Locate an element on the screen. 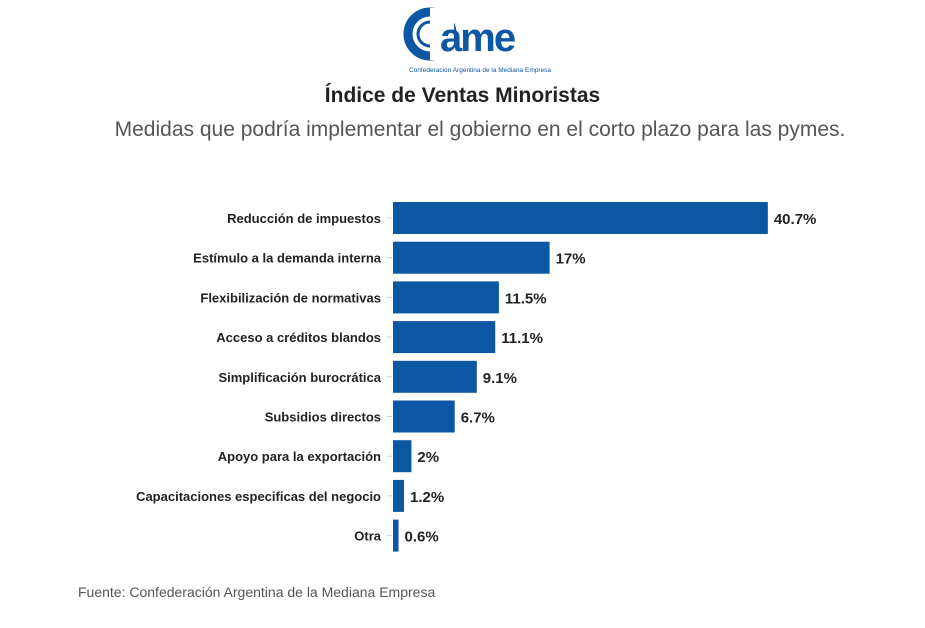 The height and width of the screenshot is (628, 925). category-label: Acceso a créditos blandos is located at coordinates (298, 337).